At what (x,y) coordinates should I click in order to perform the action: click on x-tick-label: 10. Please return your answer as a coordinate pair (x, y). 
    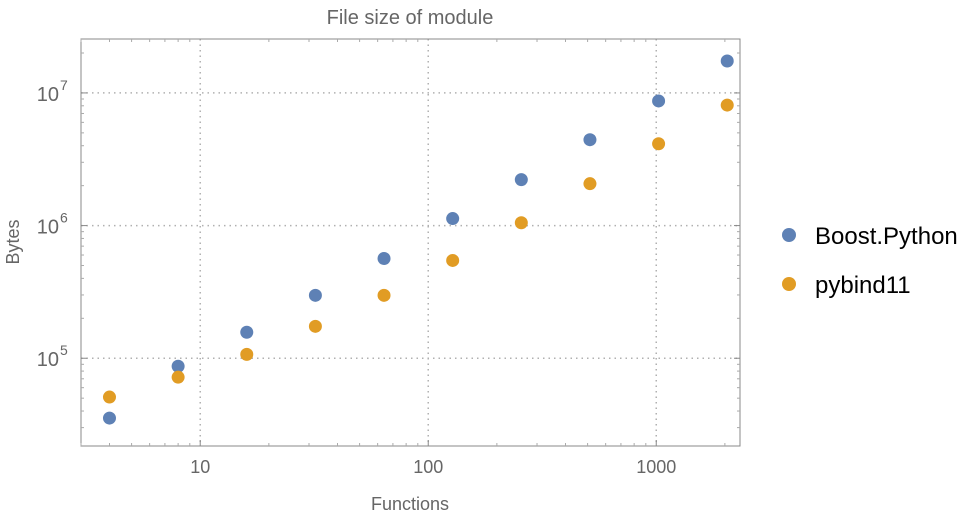
    Looking at the image, I should click on (200, 467).